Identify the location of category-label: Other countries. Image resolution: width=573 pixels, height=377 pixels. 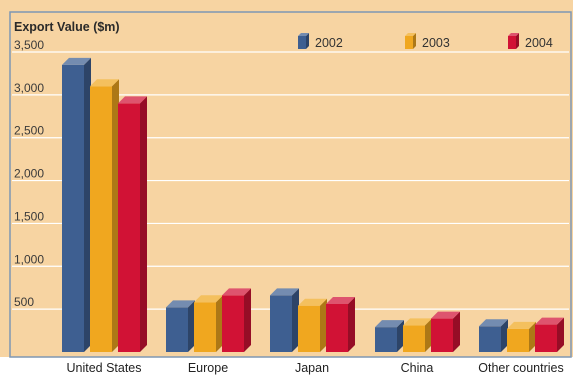
(520, 368).